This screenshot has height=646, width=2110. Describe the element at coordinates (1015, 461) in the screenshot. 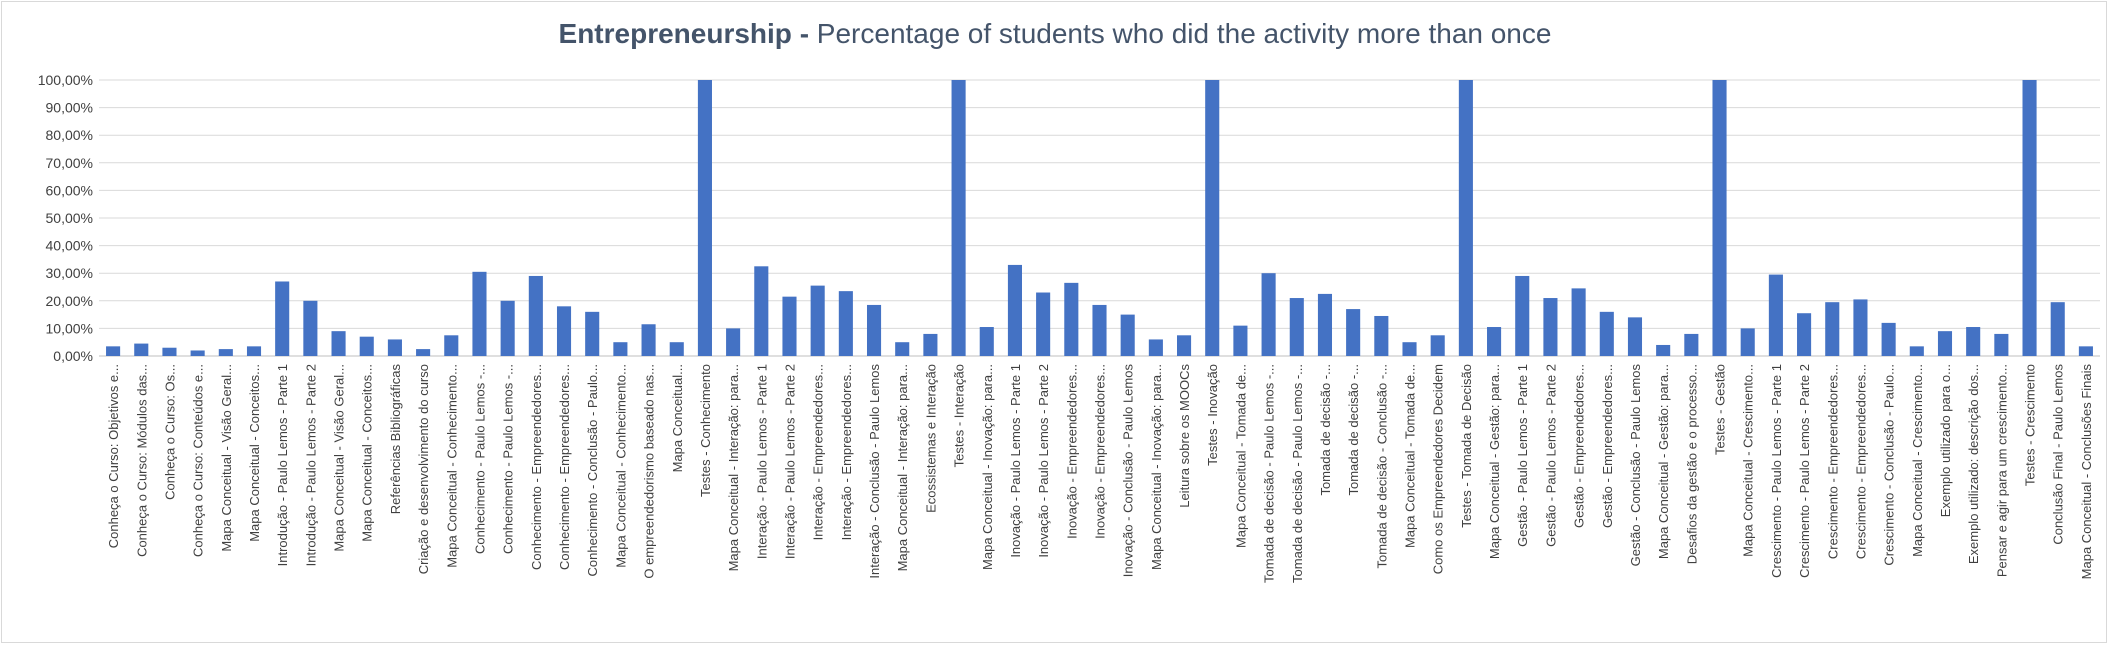

I see `x-tick-label: Inovação - Paulo Lemos - Parte 1` at that location.